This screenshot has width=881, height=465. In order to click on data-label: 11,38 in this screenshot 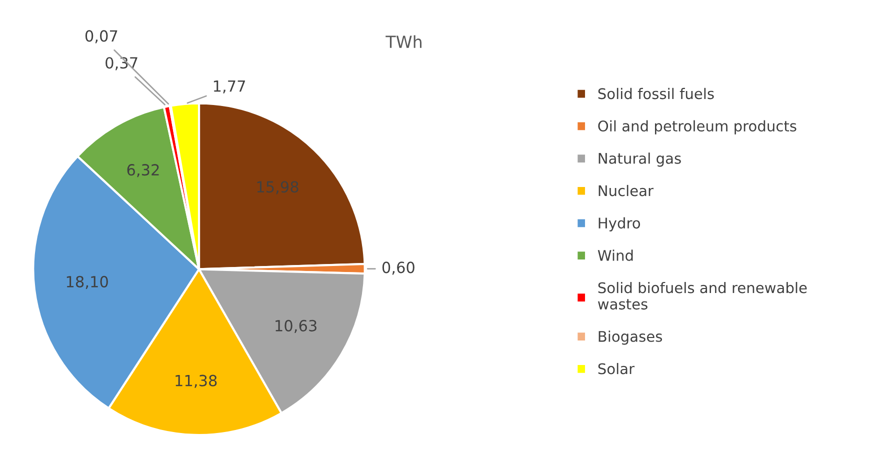, I will do `click(196, 381)`.